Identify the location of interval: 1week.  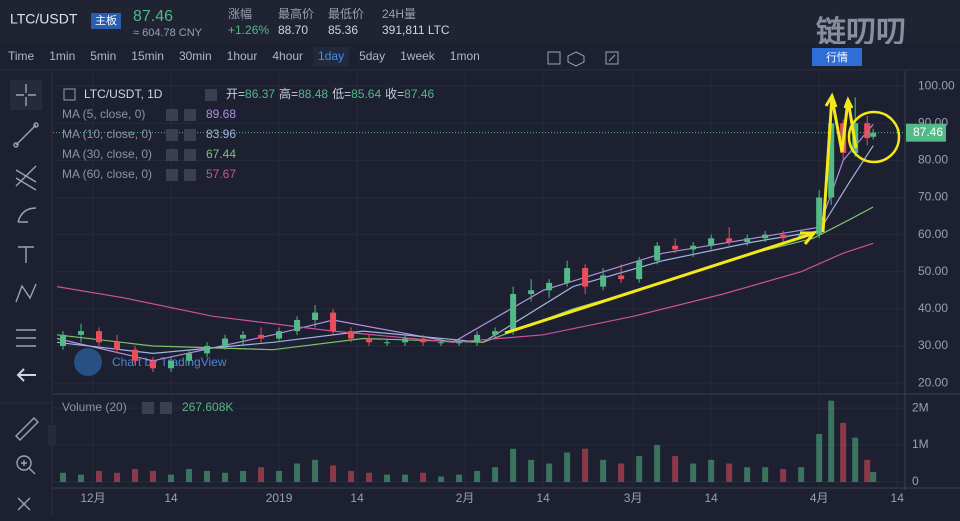
(418, 56).